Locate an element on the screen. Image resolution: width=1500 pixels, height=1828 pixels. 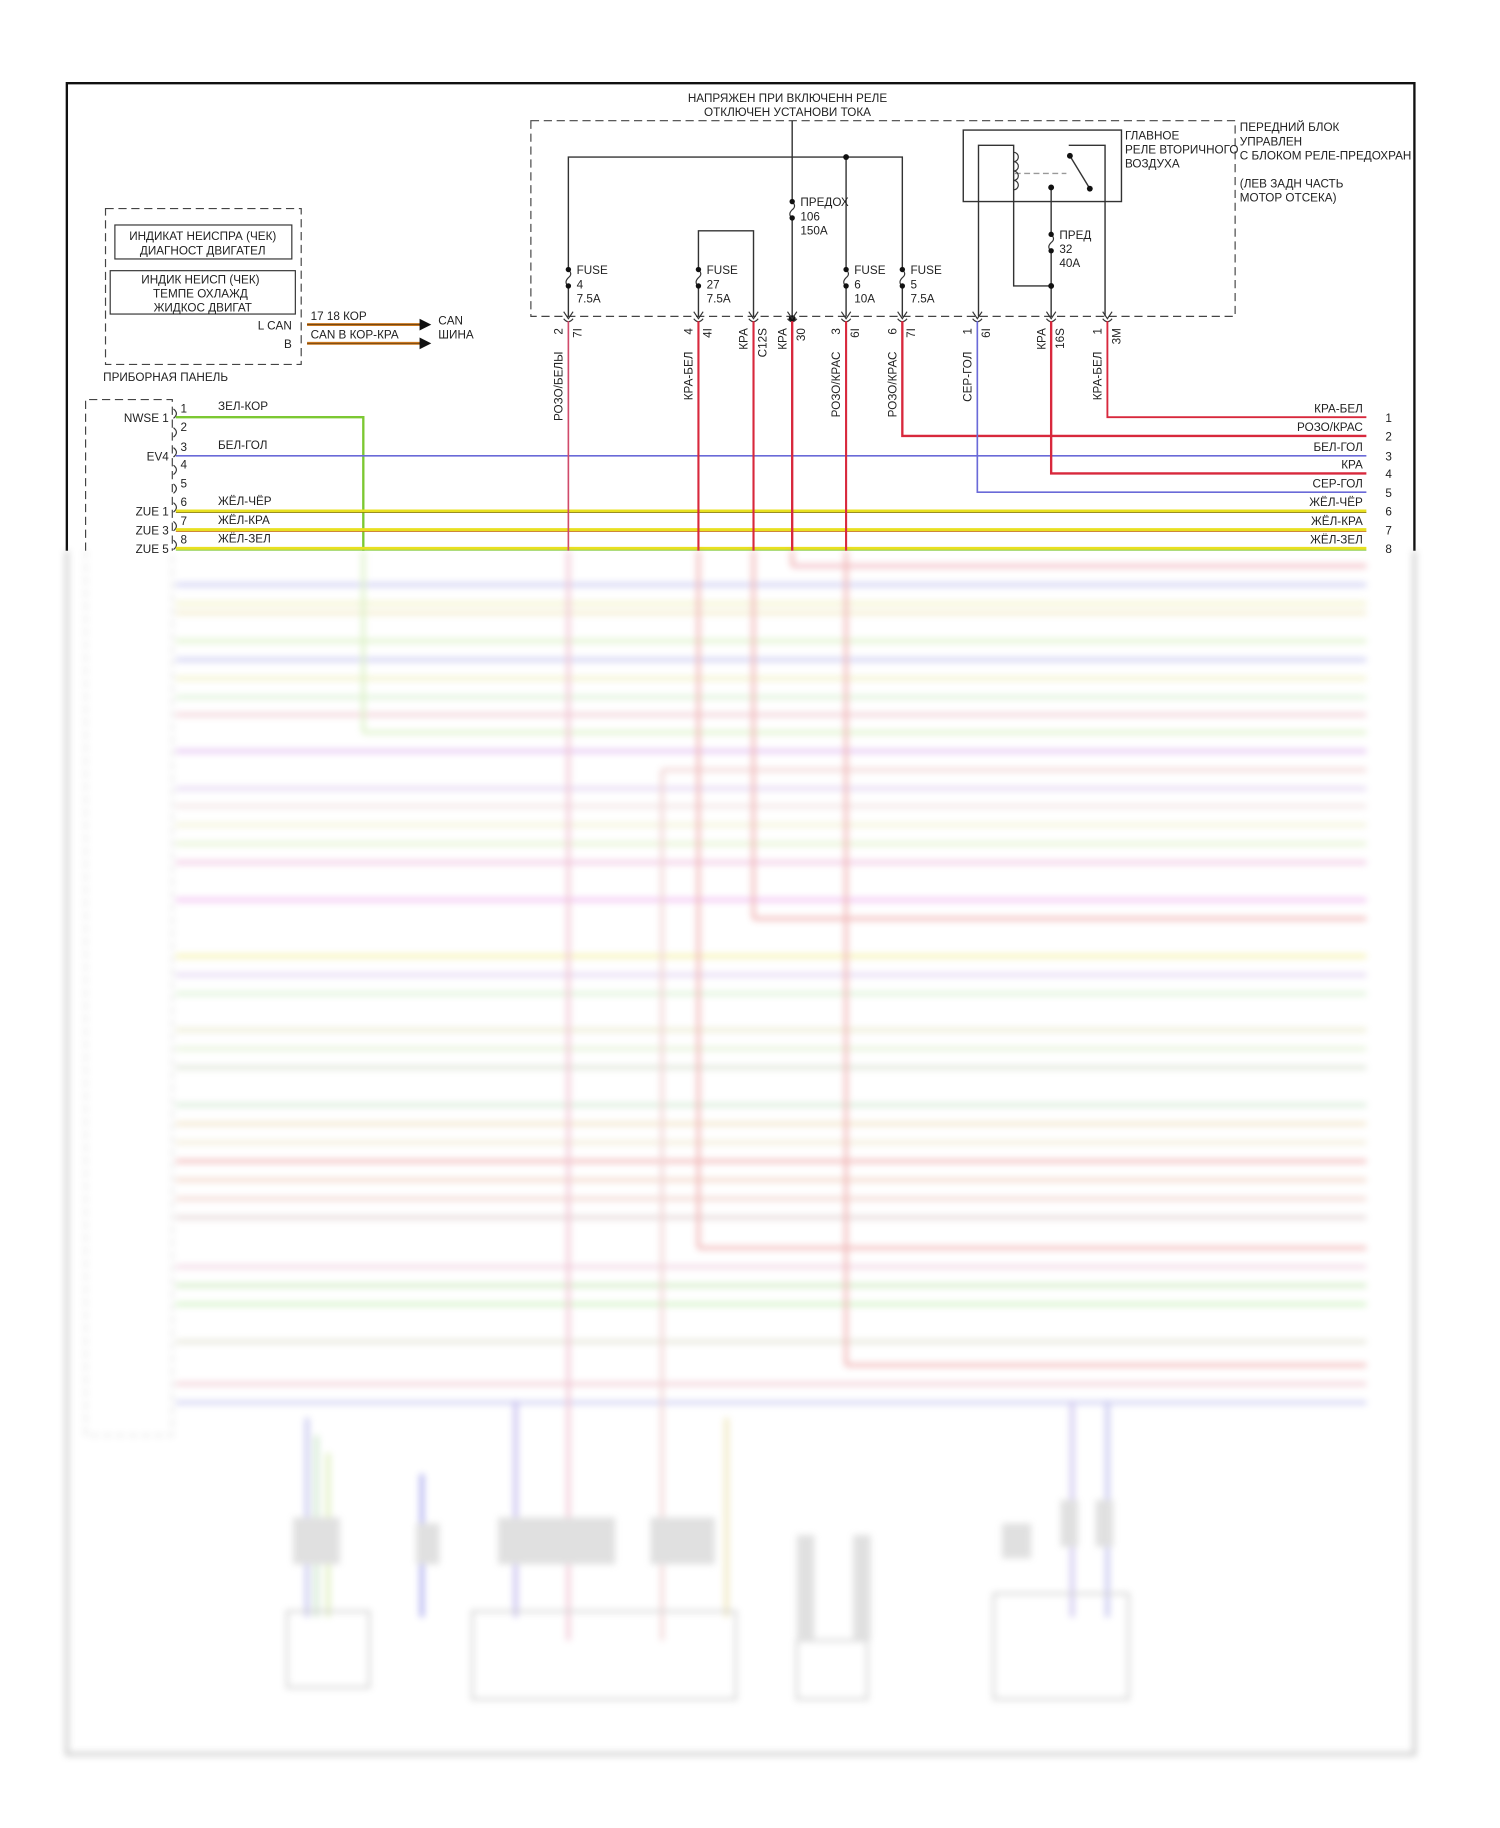
block-label-2: УПРАВЛЕН is located at coordinates (1271, 141).